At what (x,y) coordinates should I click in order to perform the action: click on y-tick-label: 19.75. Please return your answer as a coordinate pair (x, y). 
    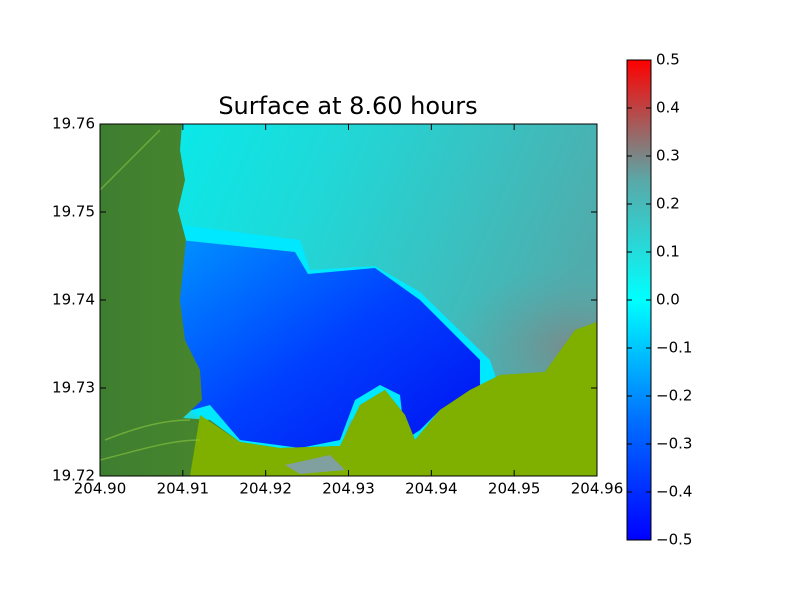
    Looking at the image, I should click on (73, 212).